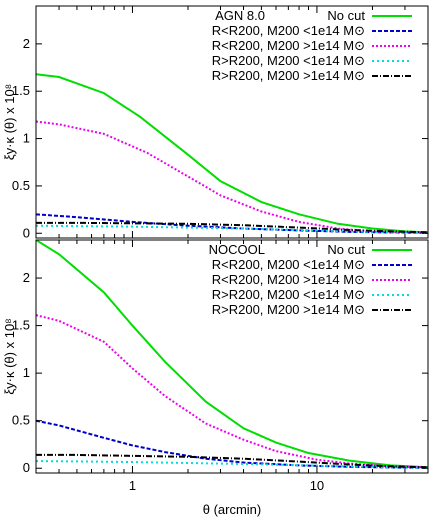  Describe the element at coordinates (132, 485) in the screenshot. I see `x-tick-label: 1` at that location.